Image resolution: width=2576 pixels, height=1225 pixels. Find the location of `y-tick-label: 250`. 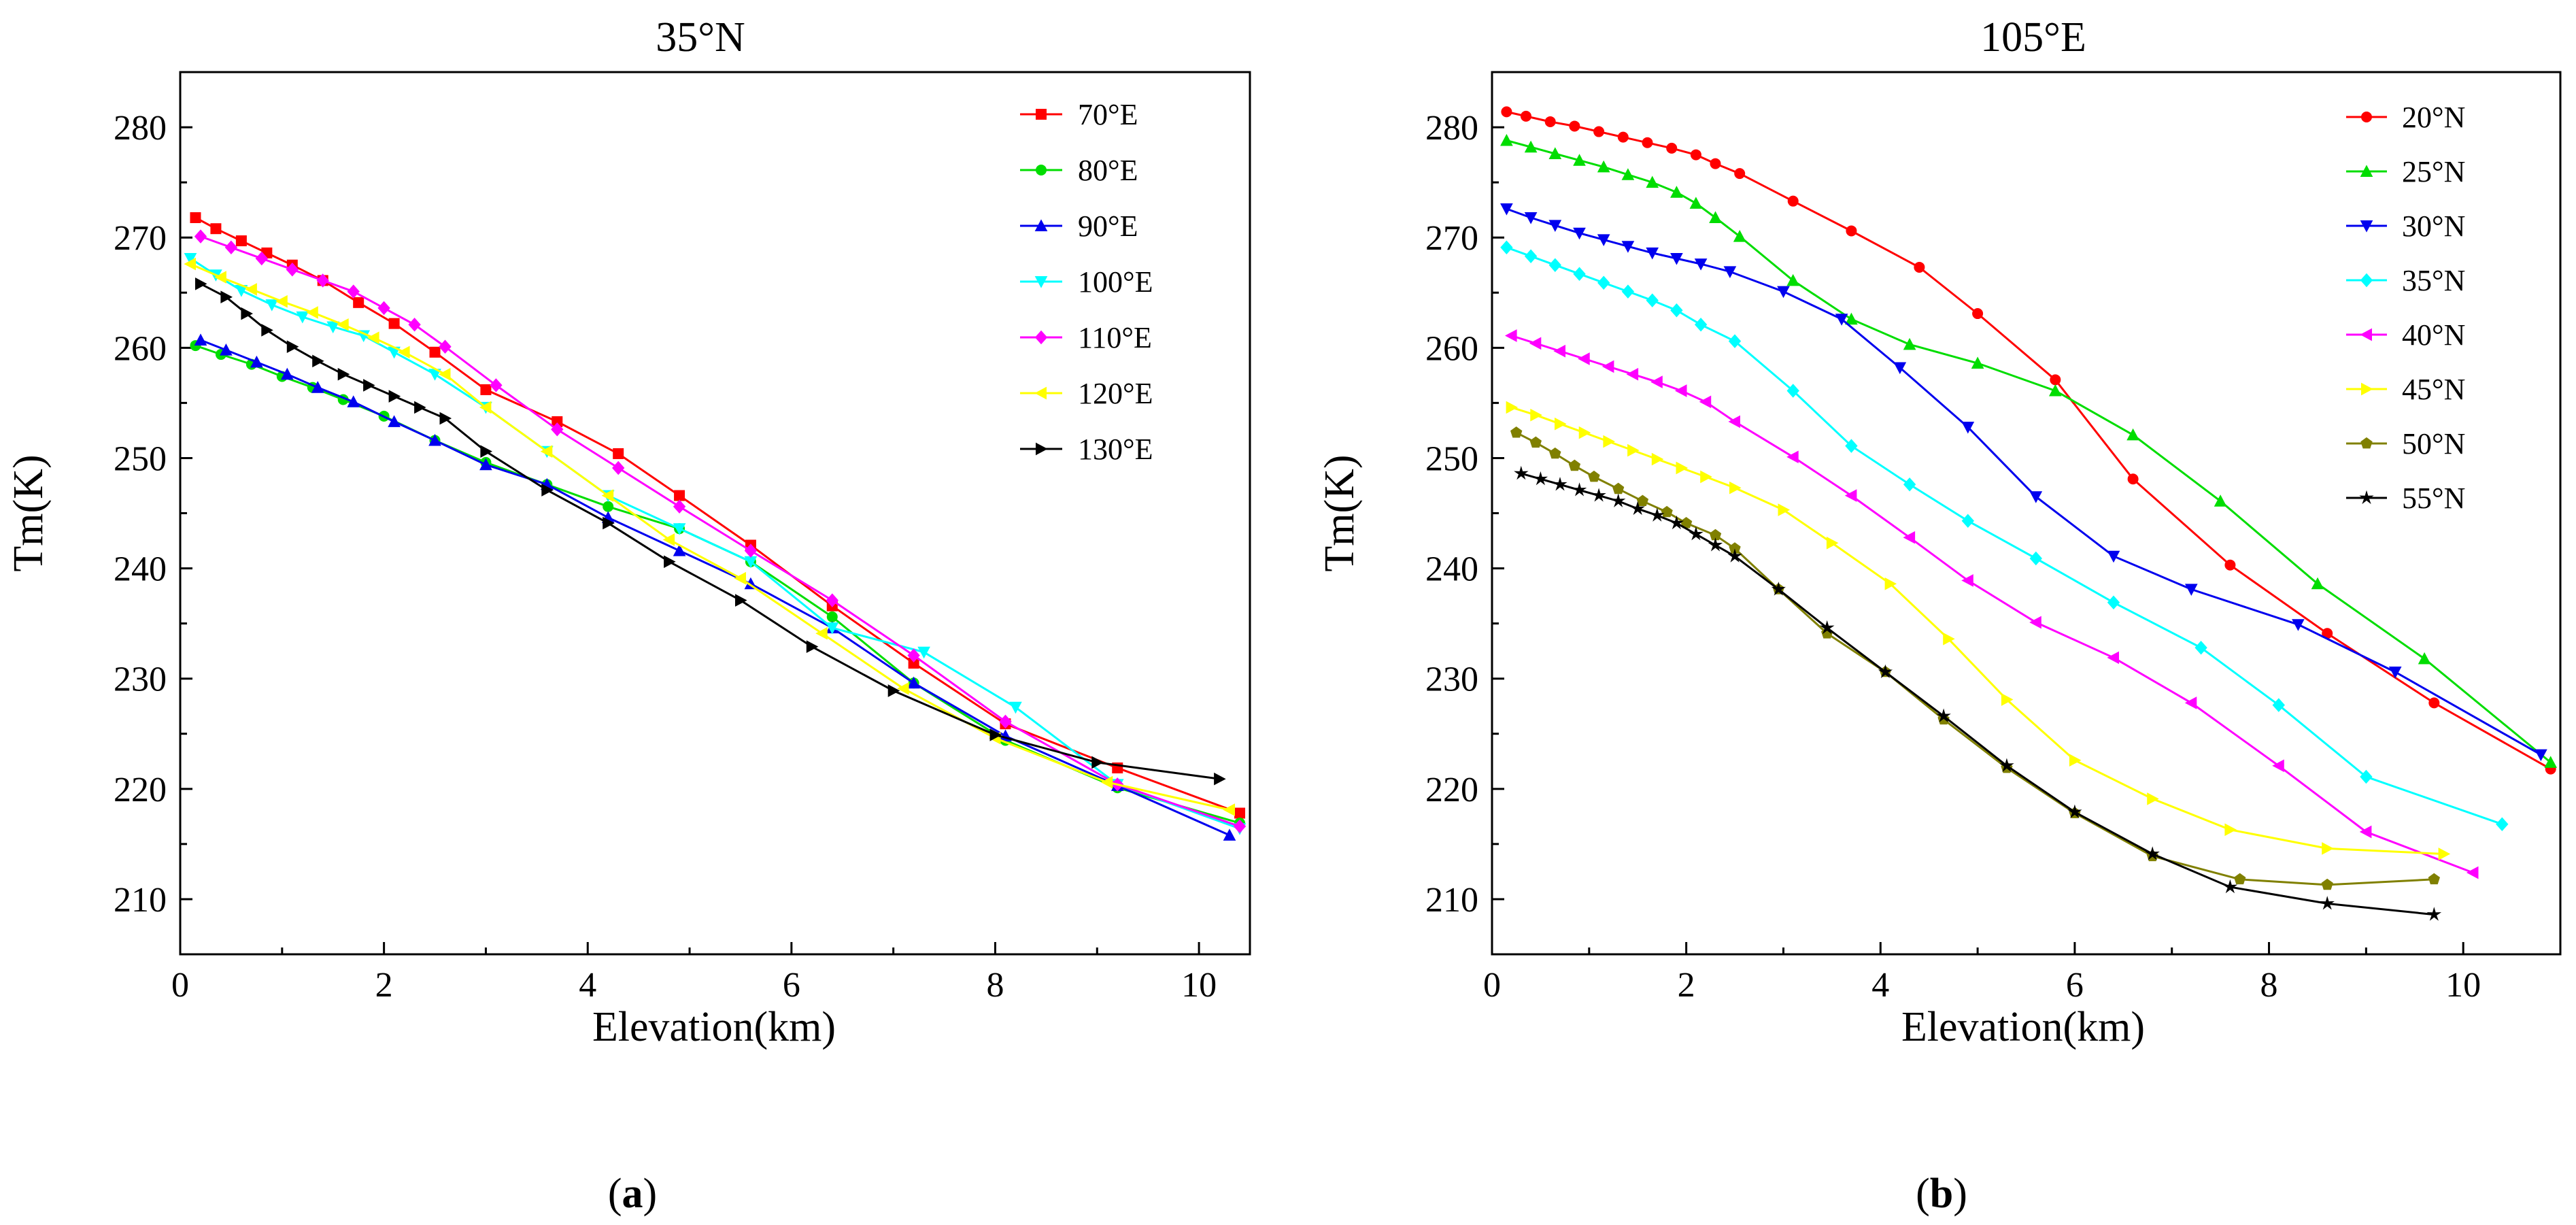

y-tick-label: 250 is located at coordinates (140, 458).